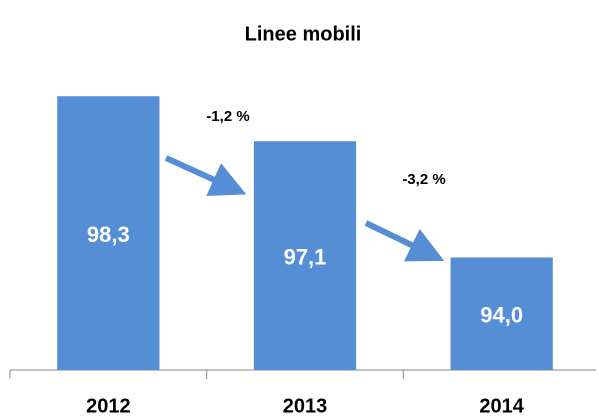 The height and width of the screenshot is (417, 599). Describe the element at coordinates (227, 116) in the screenshot. I see `annotation: -1,2 %` at that location.